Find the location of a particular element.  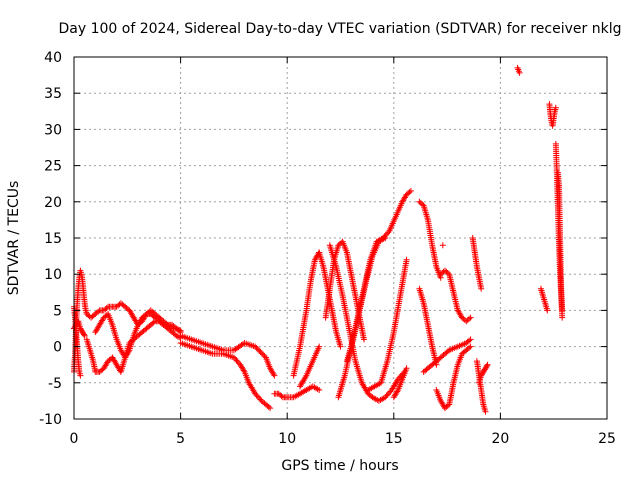

x-tick-label: 25 is located at coordinates (607, 439).